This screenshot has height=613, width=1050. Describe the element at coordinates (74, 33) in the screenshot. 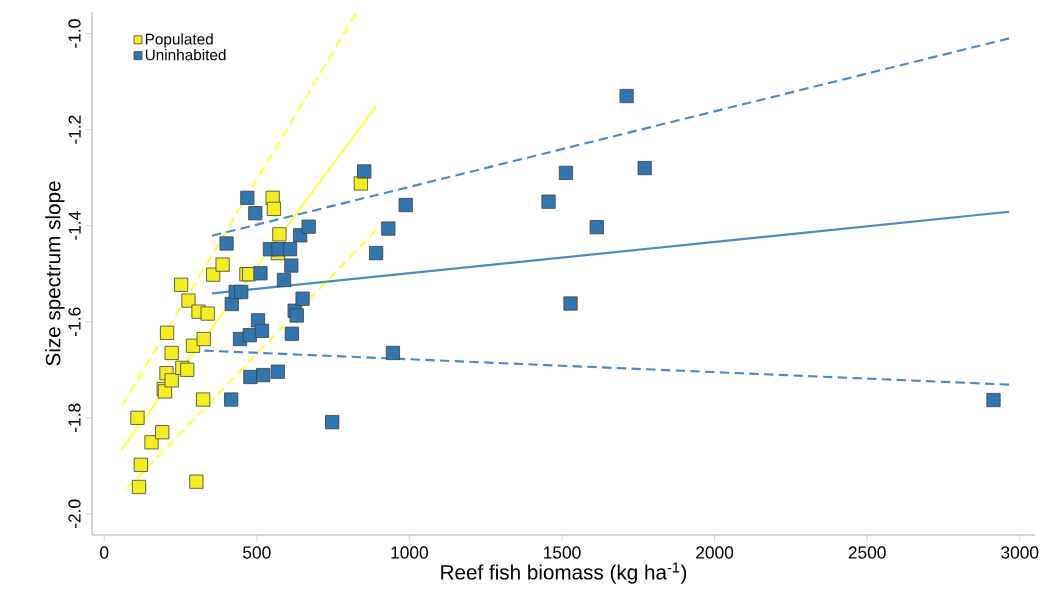

I see `y-tick-label: -1.0` at that location.